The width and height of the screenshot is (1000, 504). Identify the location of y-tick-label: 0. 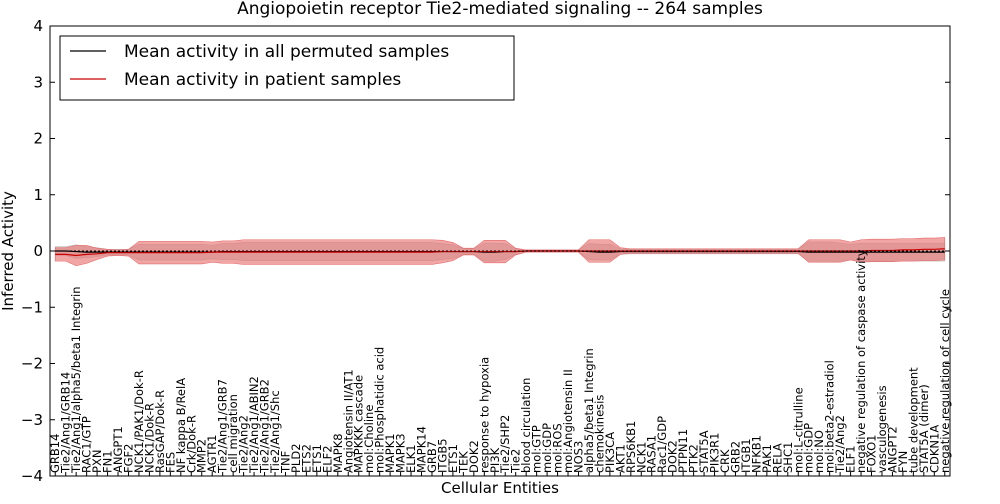
(38, 251).